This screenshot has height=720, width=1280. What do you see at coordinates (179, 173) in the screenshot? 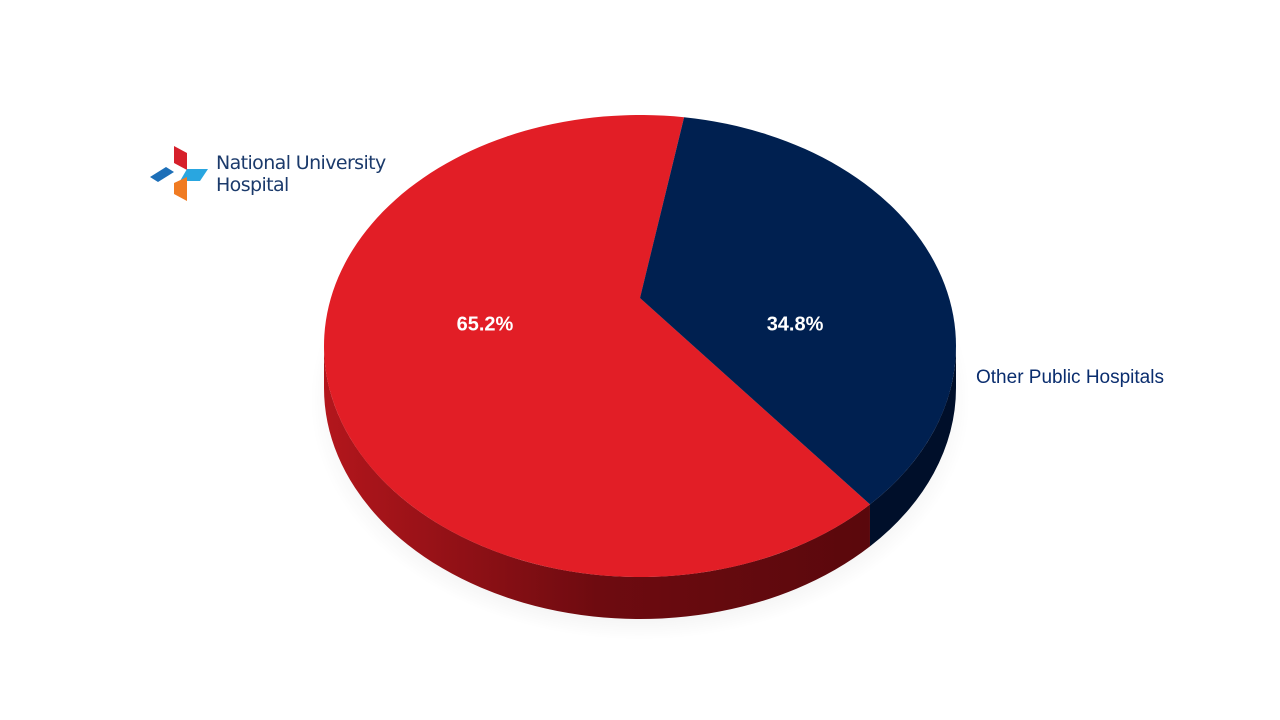
I see `logo-icon` at bounding box center [179, 173].